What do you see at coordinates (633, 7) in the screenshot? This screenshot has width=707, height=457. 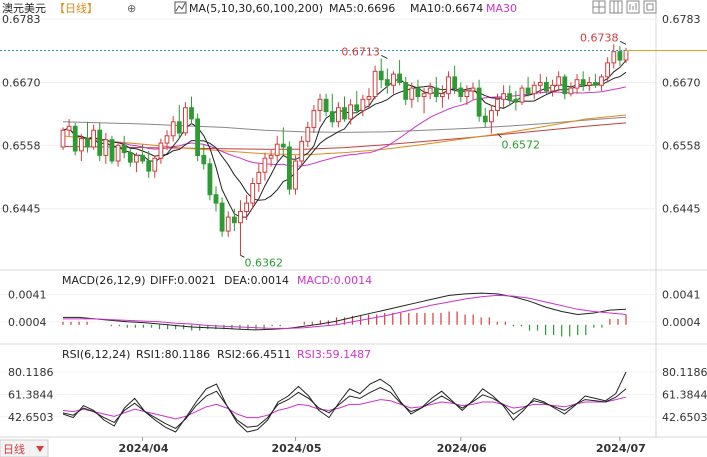 I see `chart-type-icon` at bounding box center [633, 7].